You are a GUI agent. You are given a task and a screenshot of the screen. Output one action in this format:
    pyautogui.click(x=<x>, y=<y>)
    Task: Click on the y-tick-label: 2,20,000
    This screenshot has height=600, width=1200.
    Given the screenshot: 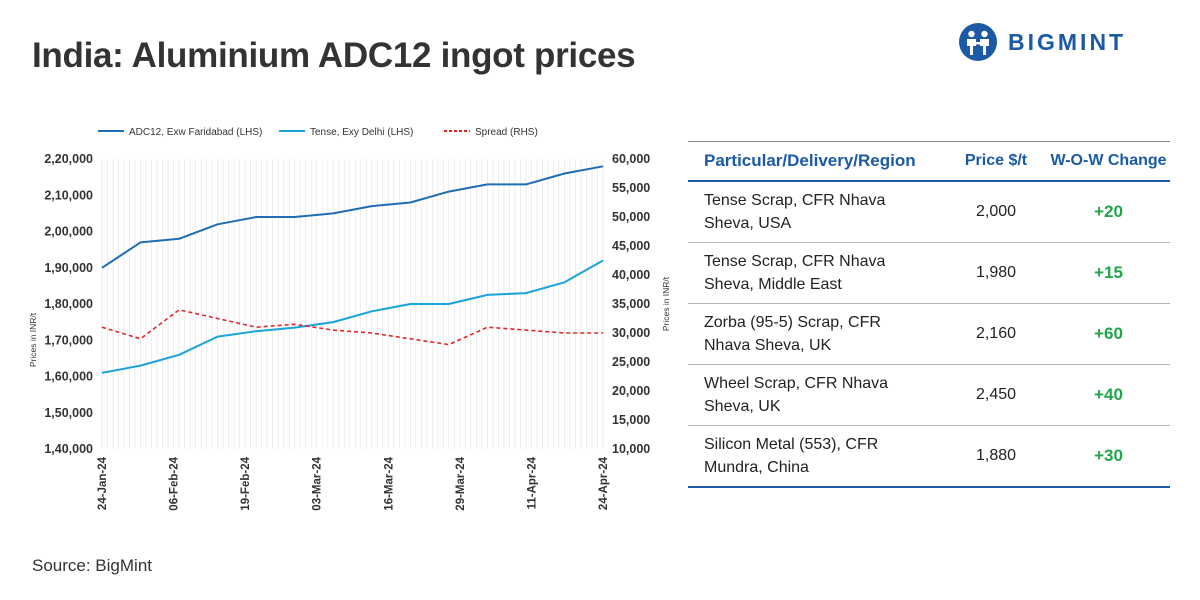 What is the action you would take?
    pyautogui.click(x=68, y=159)
    